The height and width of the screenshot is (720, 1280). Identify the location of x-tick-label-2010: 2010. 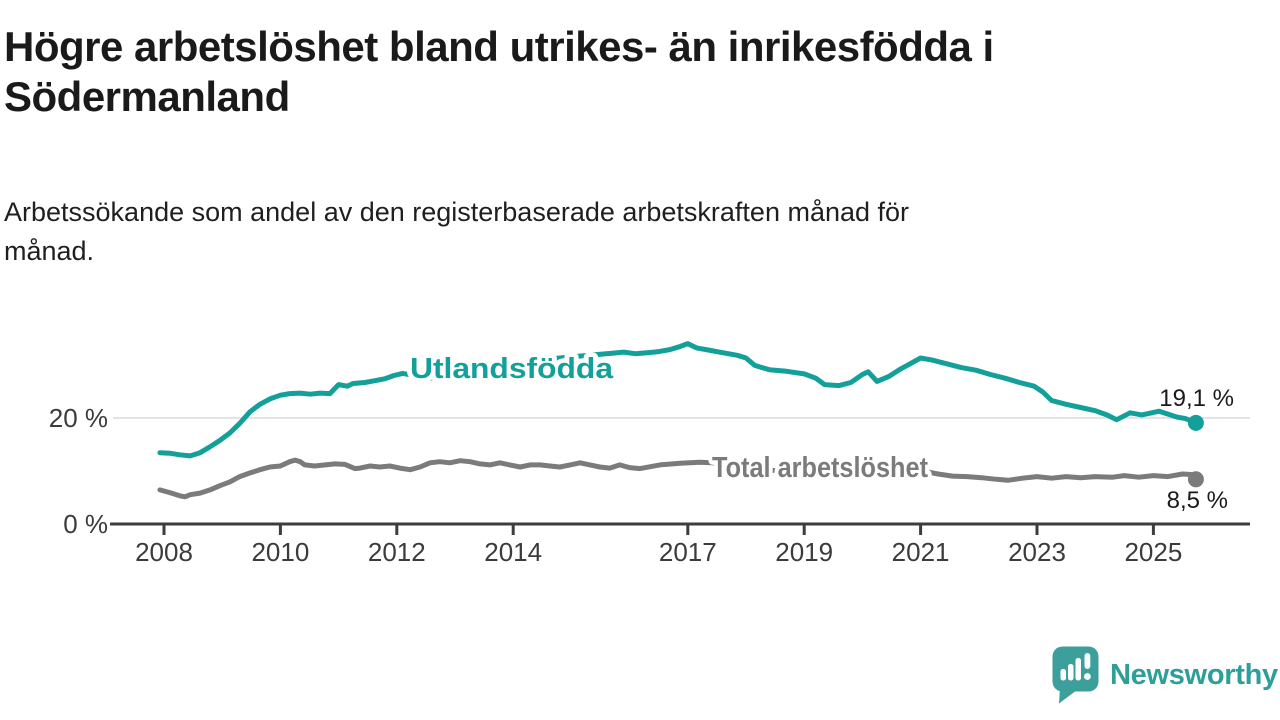
(280, 552).